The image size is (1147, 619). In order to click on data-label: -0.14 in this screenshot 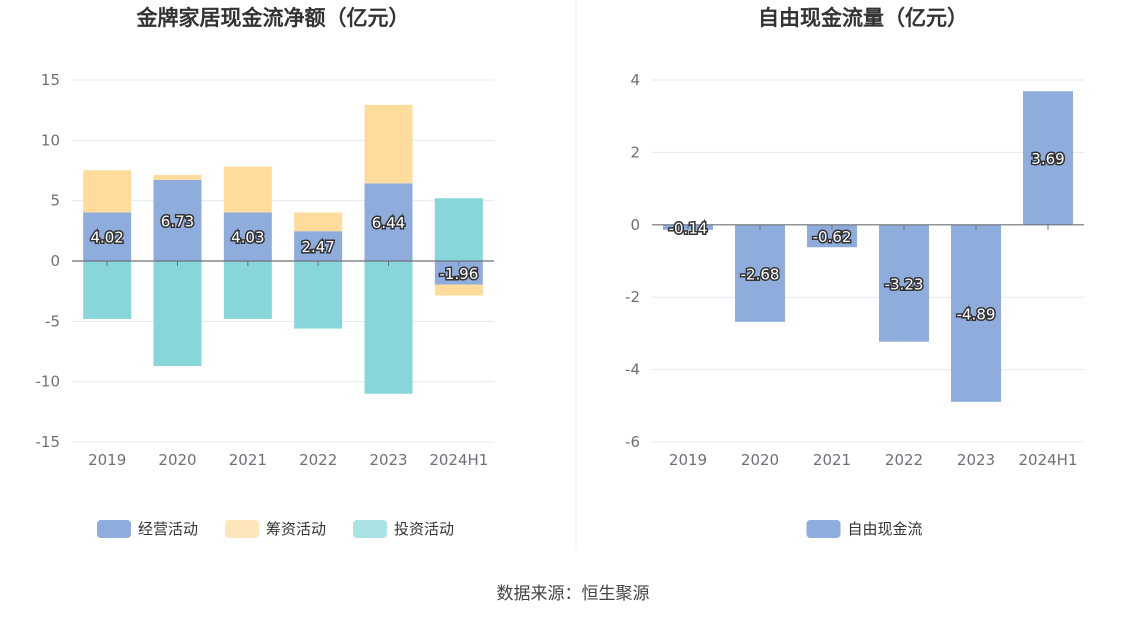, I will do `click(688, 228)`.